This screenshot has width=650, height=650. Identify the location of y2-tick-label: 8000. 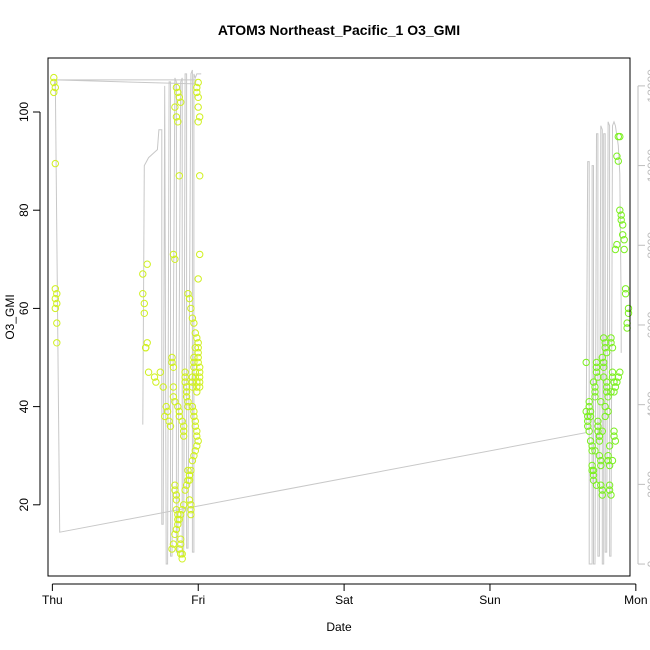
(647, 245).